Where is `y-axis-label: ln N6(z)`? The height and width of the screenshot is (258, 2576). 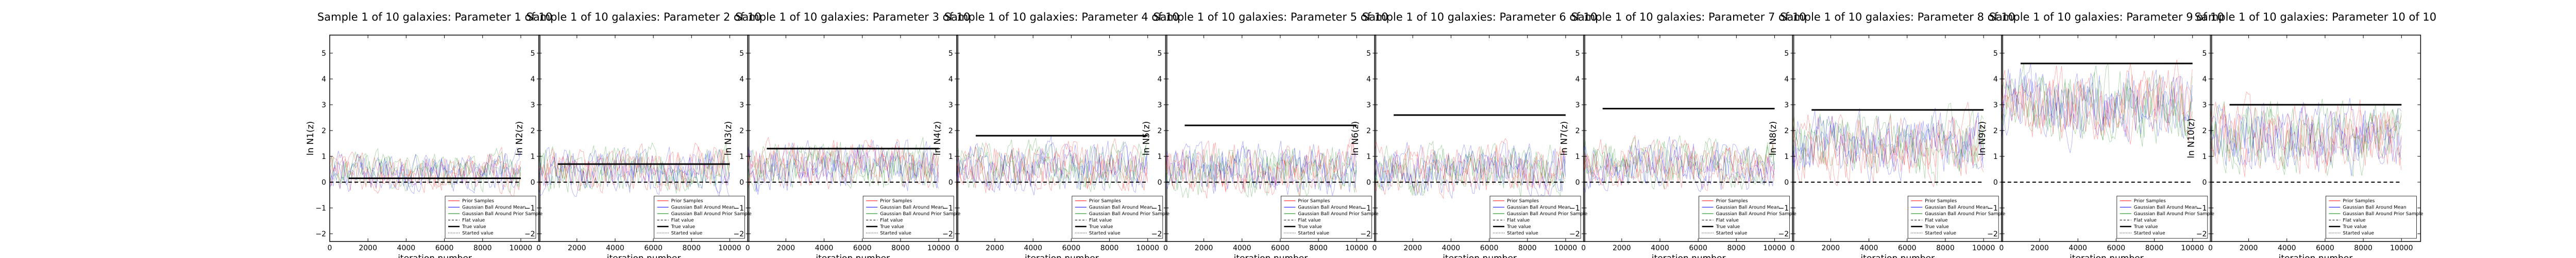
y-axis-label: ln N6(z) is located at coordinates (1356, 138).